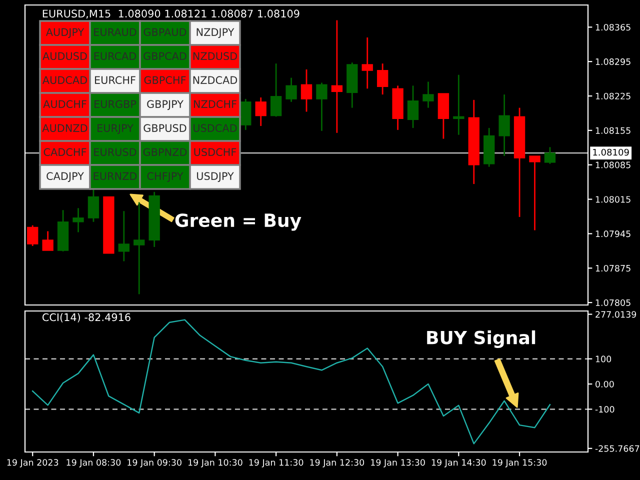  I want to click on category-label: AUDCHF, so click(64, 104).